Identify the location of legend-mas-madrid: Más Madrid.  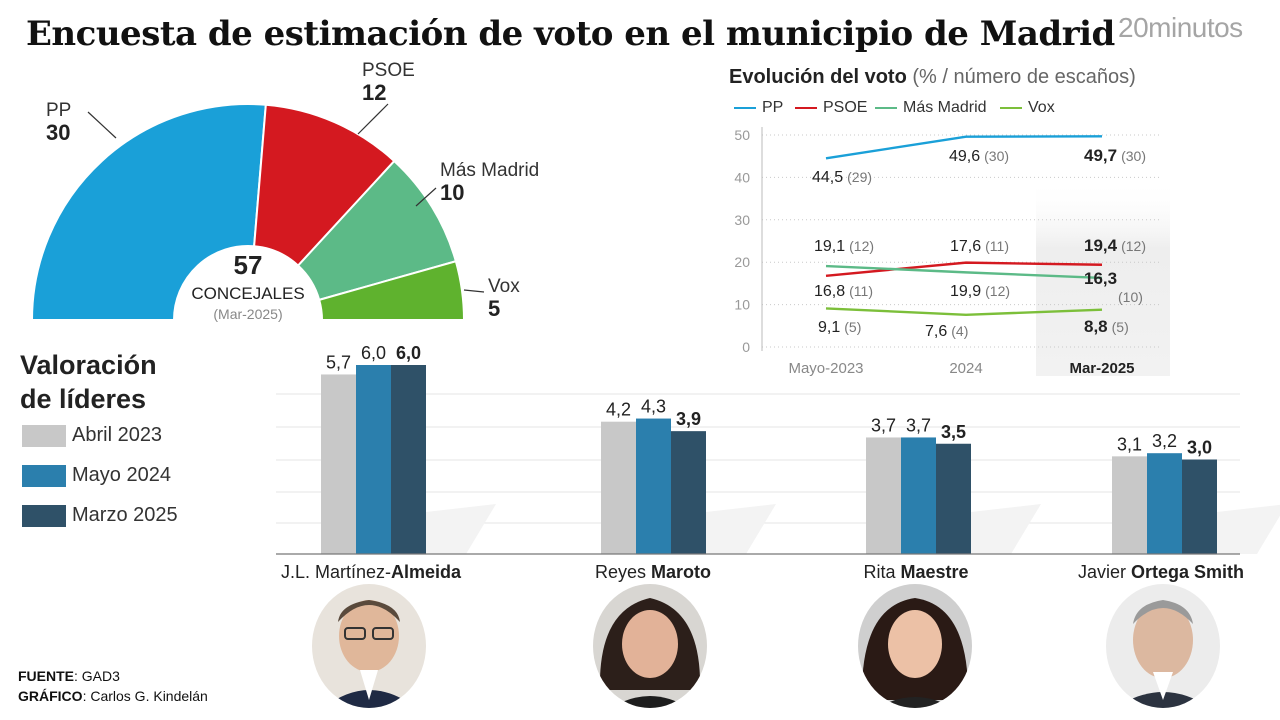
(931, 108).